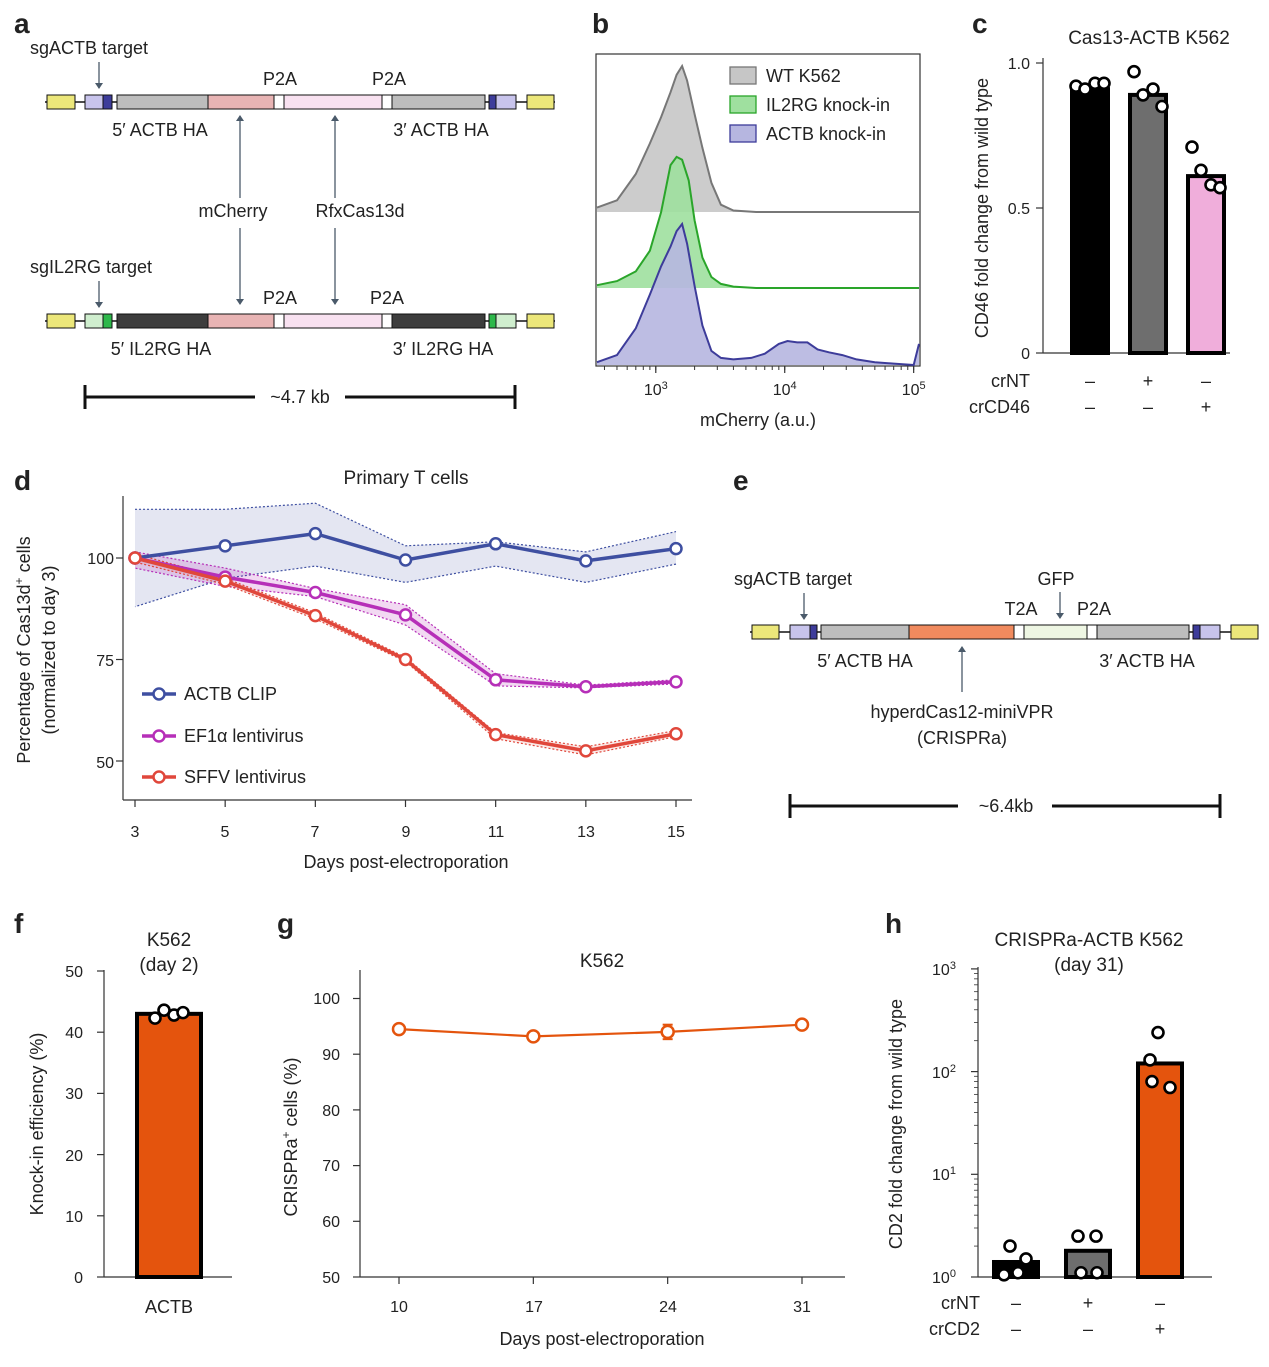 This screenshot has height=1367, width=1269. I want to click on ha3-label: 3′ ACTB HA, so click(1146, 661).